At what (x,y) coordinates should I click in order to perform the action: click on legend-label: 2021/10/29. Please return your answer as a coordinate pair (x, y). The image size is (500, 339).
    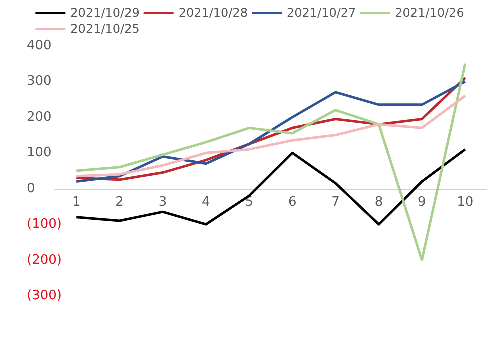
    Looking at the image, I should click on (105, 13).